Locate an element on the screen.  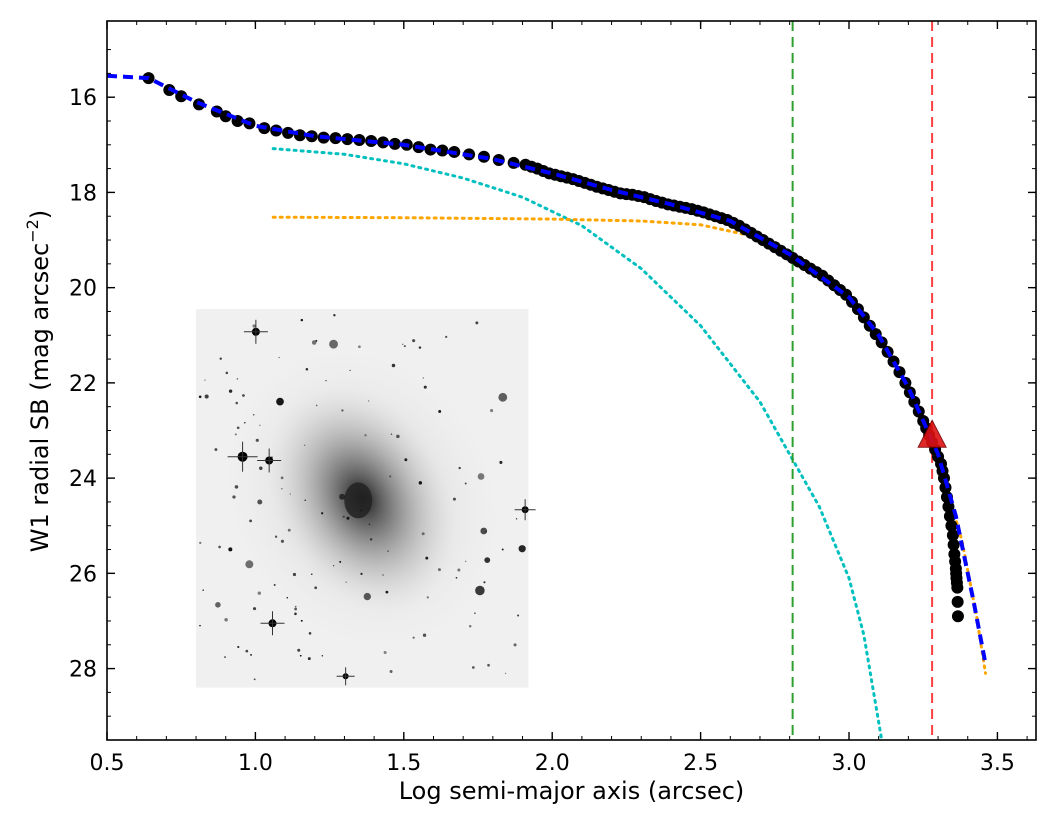
galaxy-nucleus is located at coordinates (358, 500).